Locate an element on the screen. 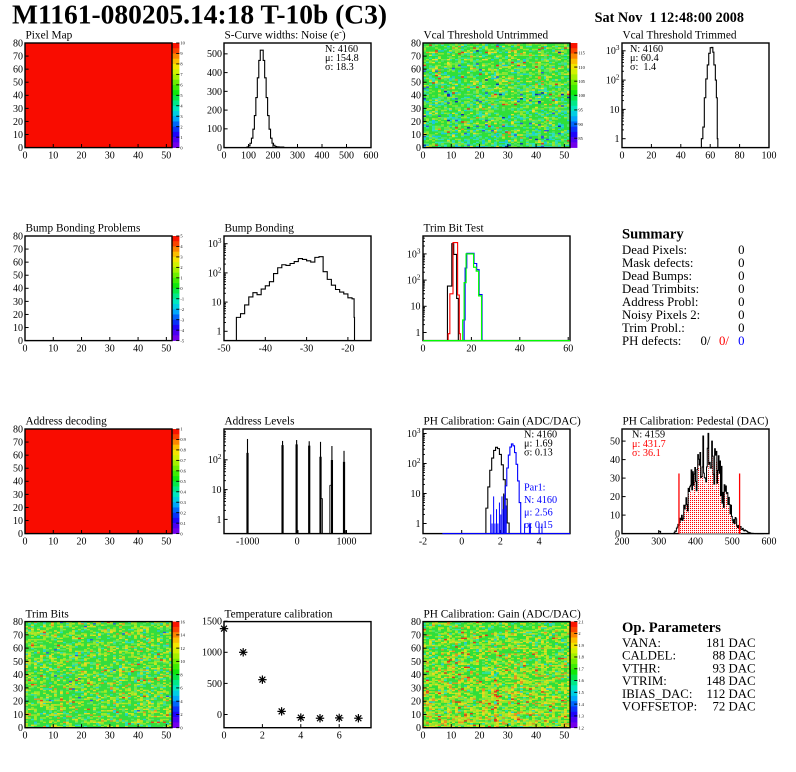 This screenshot has height=772, width=796. svg-text: PH Calibration: Gain (ADC/DAC) is located at coordinates (502, 422).